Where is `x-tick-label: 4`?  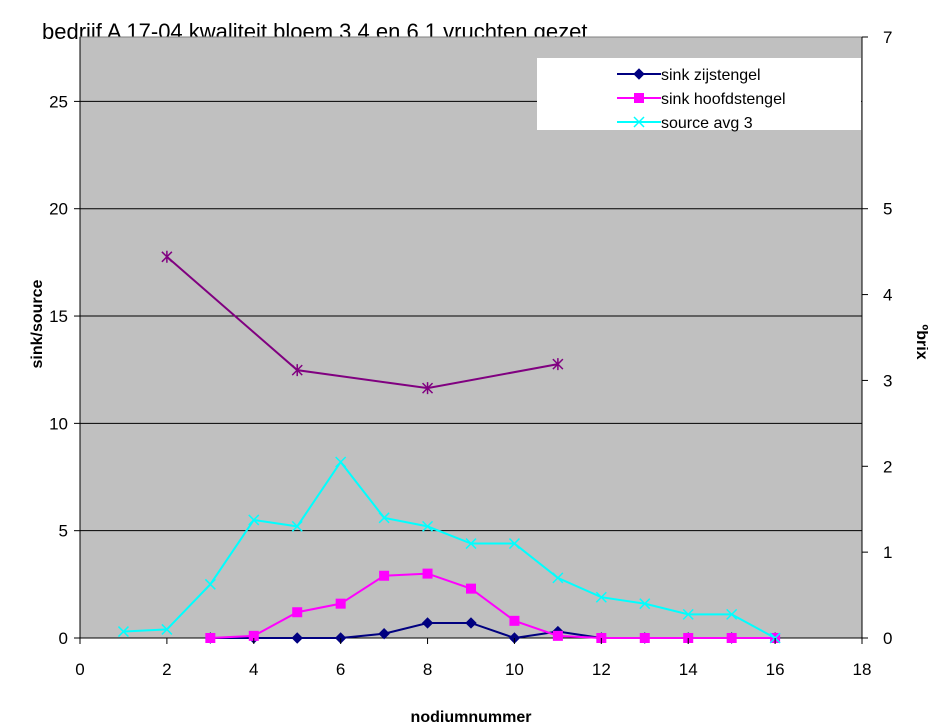
x-tick-label: 4 is located at coordinates (253, 669).